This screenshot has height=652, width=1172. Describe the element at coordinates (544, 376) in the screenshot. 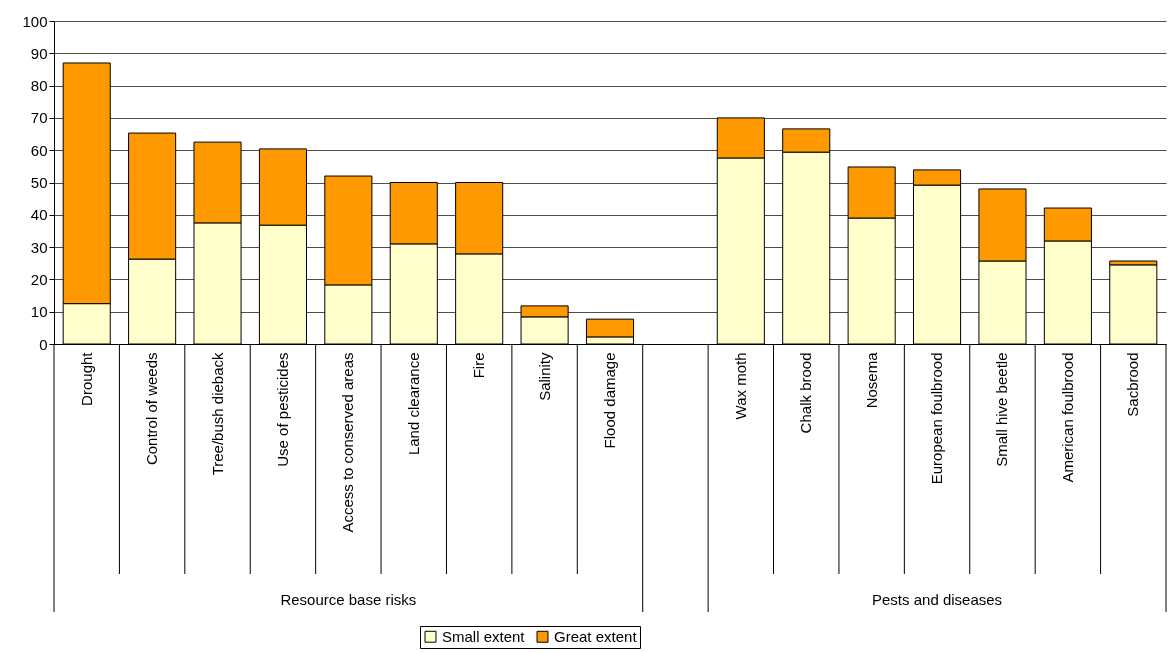

I see `x-tick-label: Salinity` at that location.